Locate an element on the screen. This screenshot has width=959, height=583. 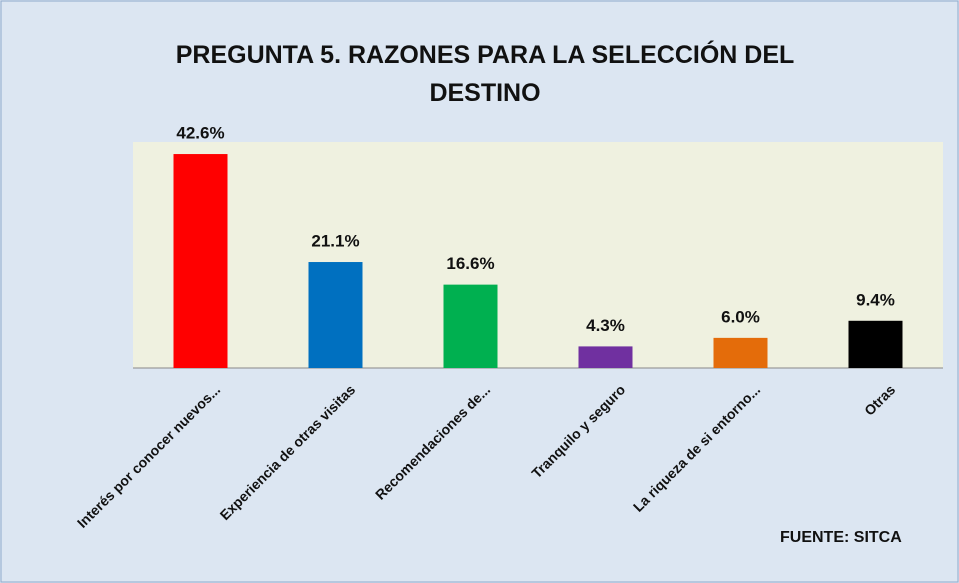
x-tick-label: Otras is located at coordinates (879, 399).